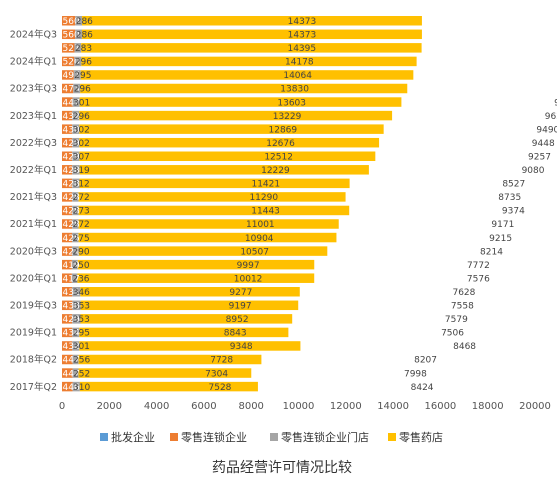 Image resolution: width=557 pixels, height=492 pixels. What do you see at coordinates (81, 198) in the screenshot?
I see `data-label-15-2: 272` at bounding box center [81, 198].